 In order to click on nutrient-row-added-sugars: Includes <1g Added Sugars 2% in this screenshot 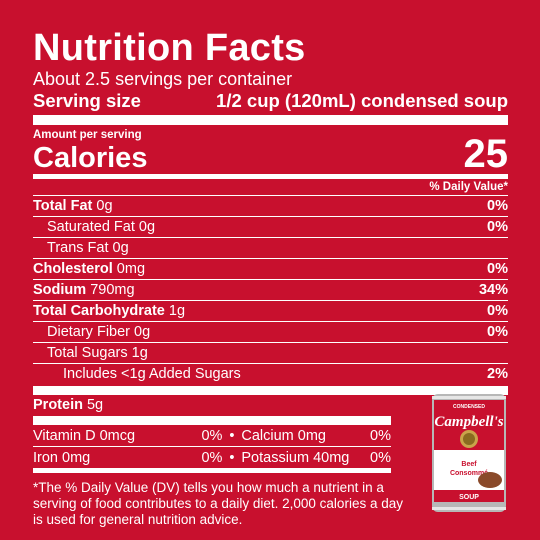, I will do `click(270, 373)`.